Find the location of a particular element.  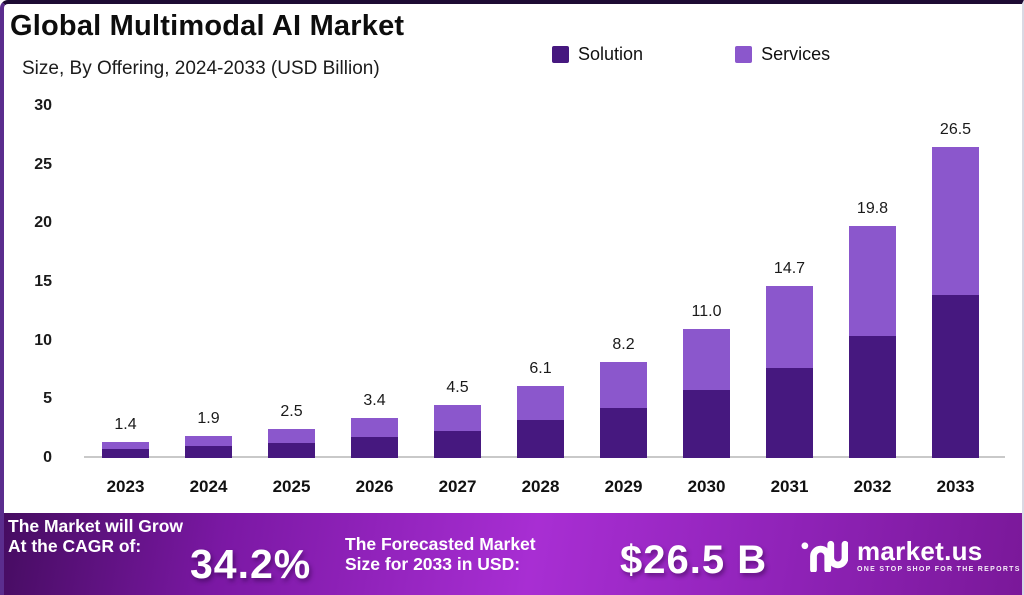

bar-total-label: 11.0 is located at coordinates (706, 311).